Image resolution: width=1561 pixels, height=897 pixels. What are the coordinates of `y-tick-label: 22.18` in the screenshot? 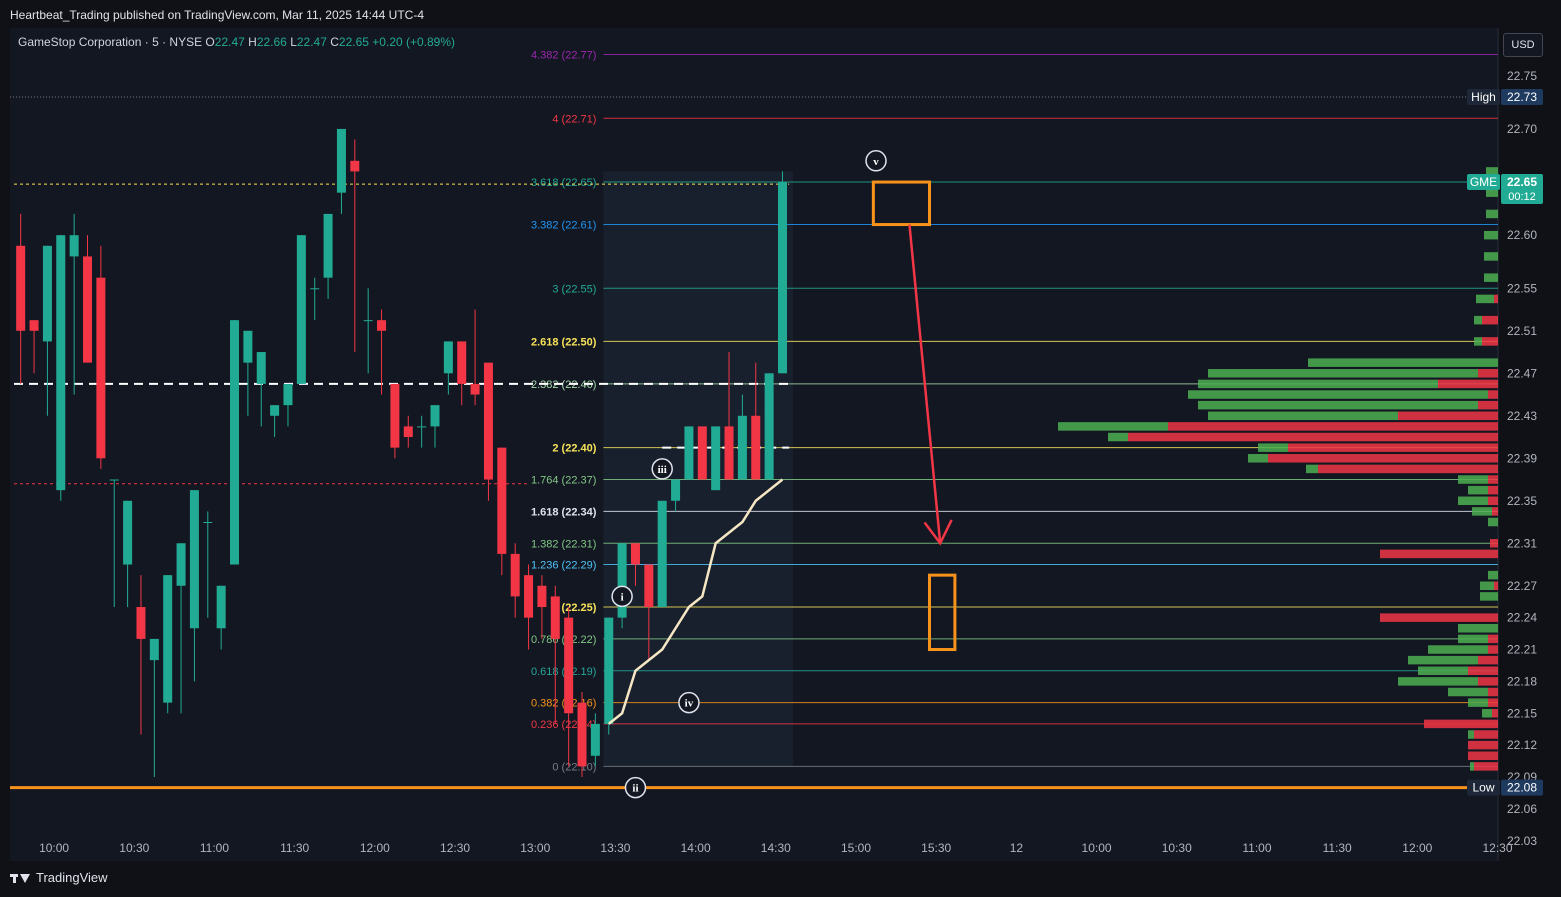 It's located at (1522, 681).